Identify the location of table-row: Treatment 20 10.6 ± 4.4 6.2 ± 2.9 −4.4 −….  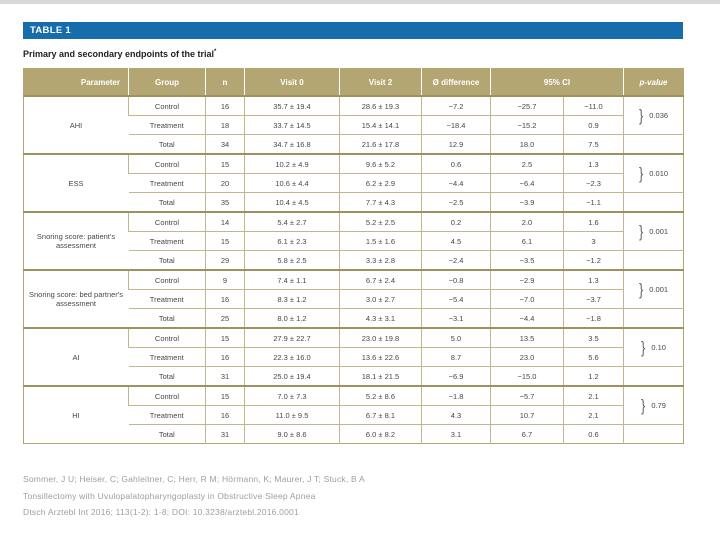
(354, 183).